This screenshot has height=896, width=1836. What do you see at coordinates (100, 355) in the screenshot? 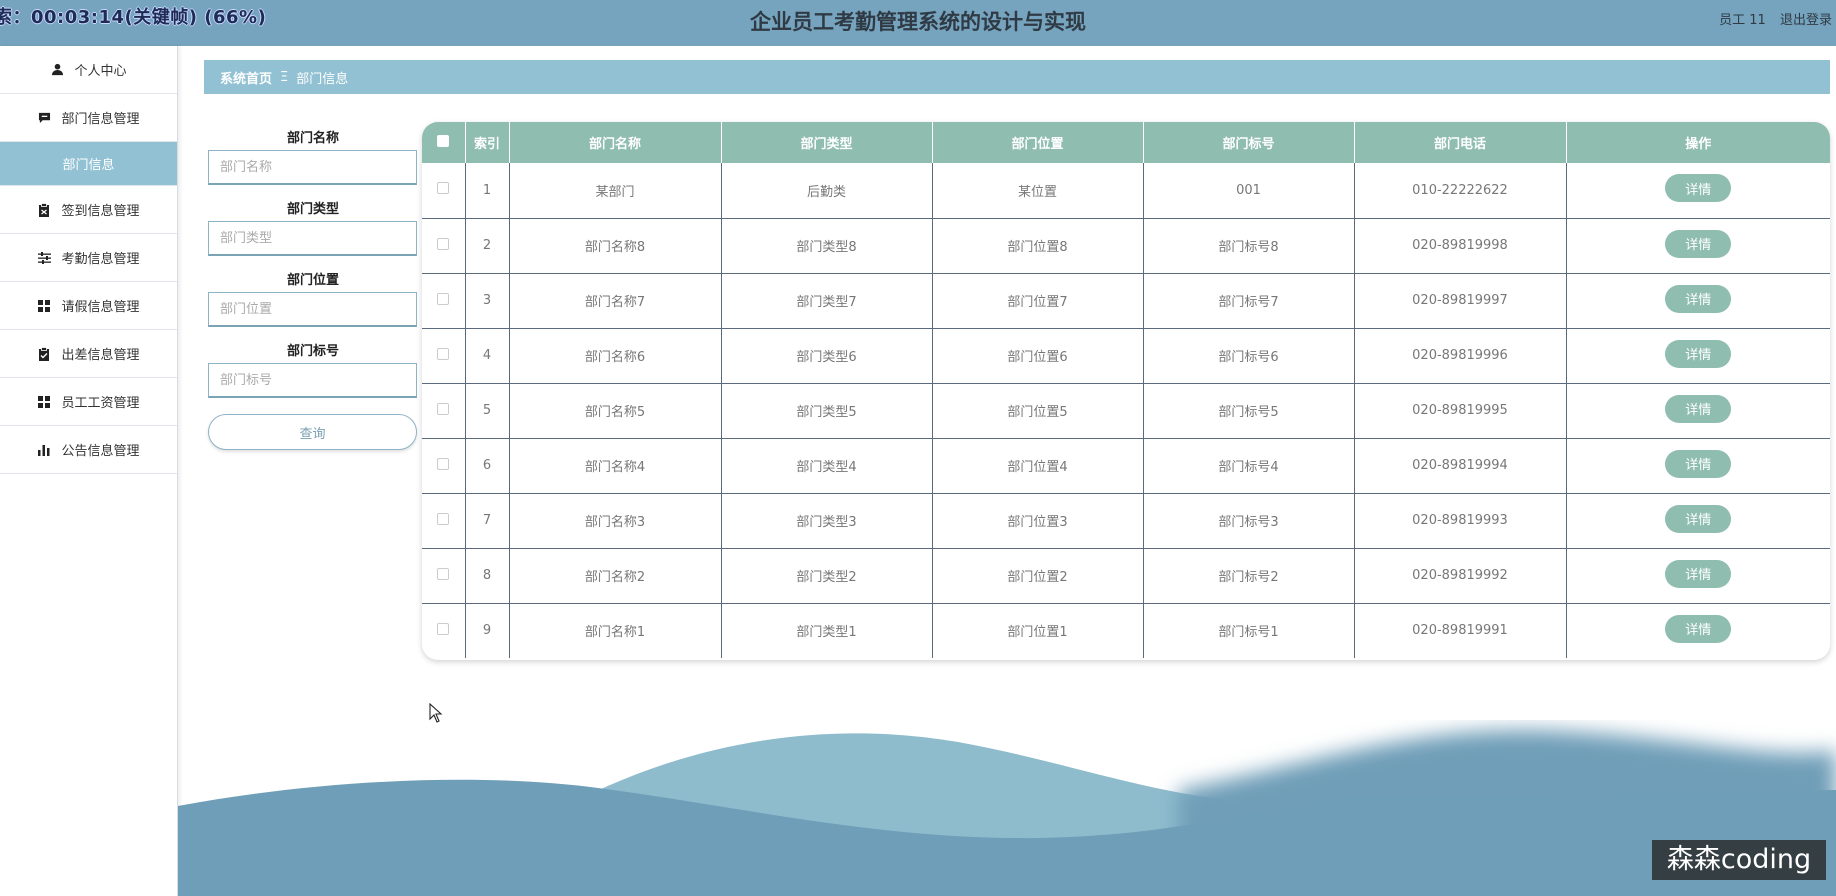
I see `sidebar-item-label: 出差信息管理` at bounding box center [100, 355].